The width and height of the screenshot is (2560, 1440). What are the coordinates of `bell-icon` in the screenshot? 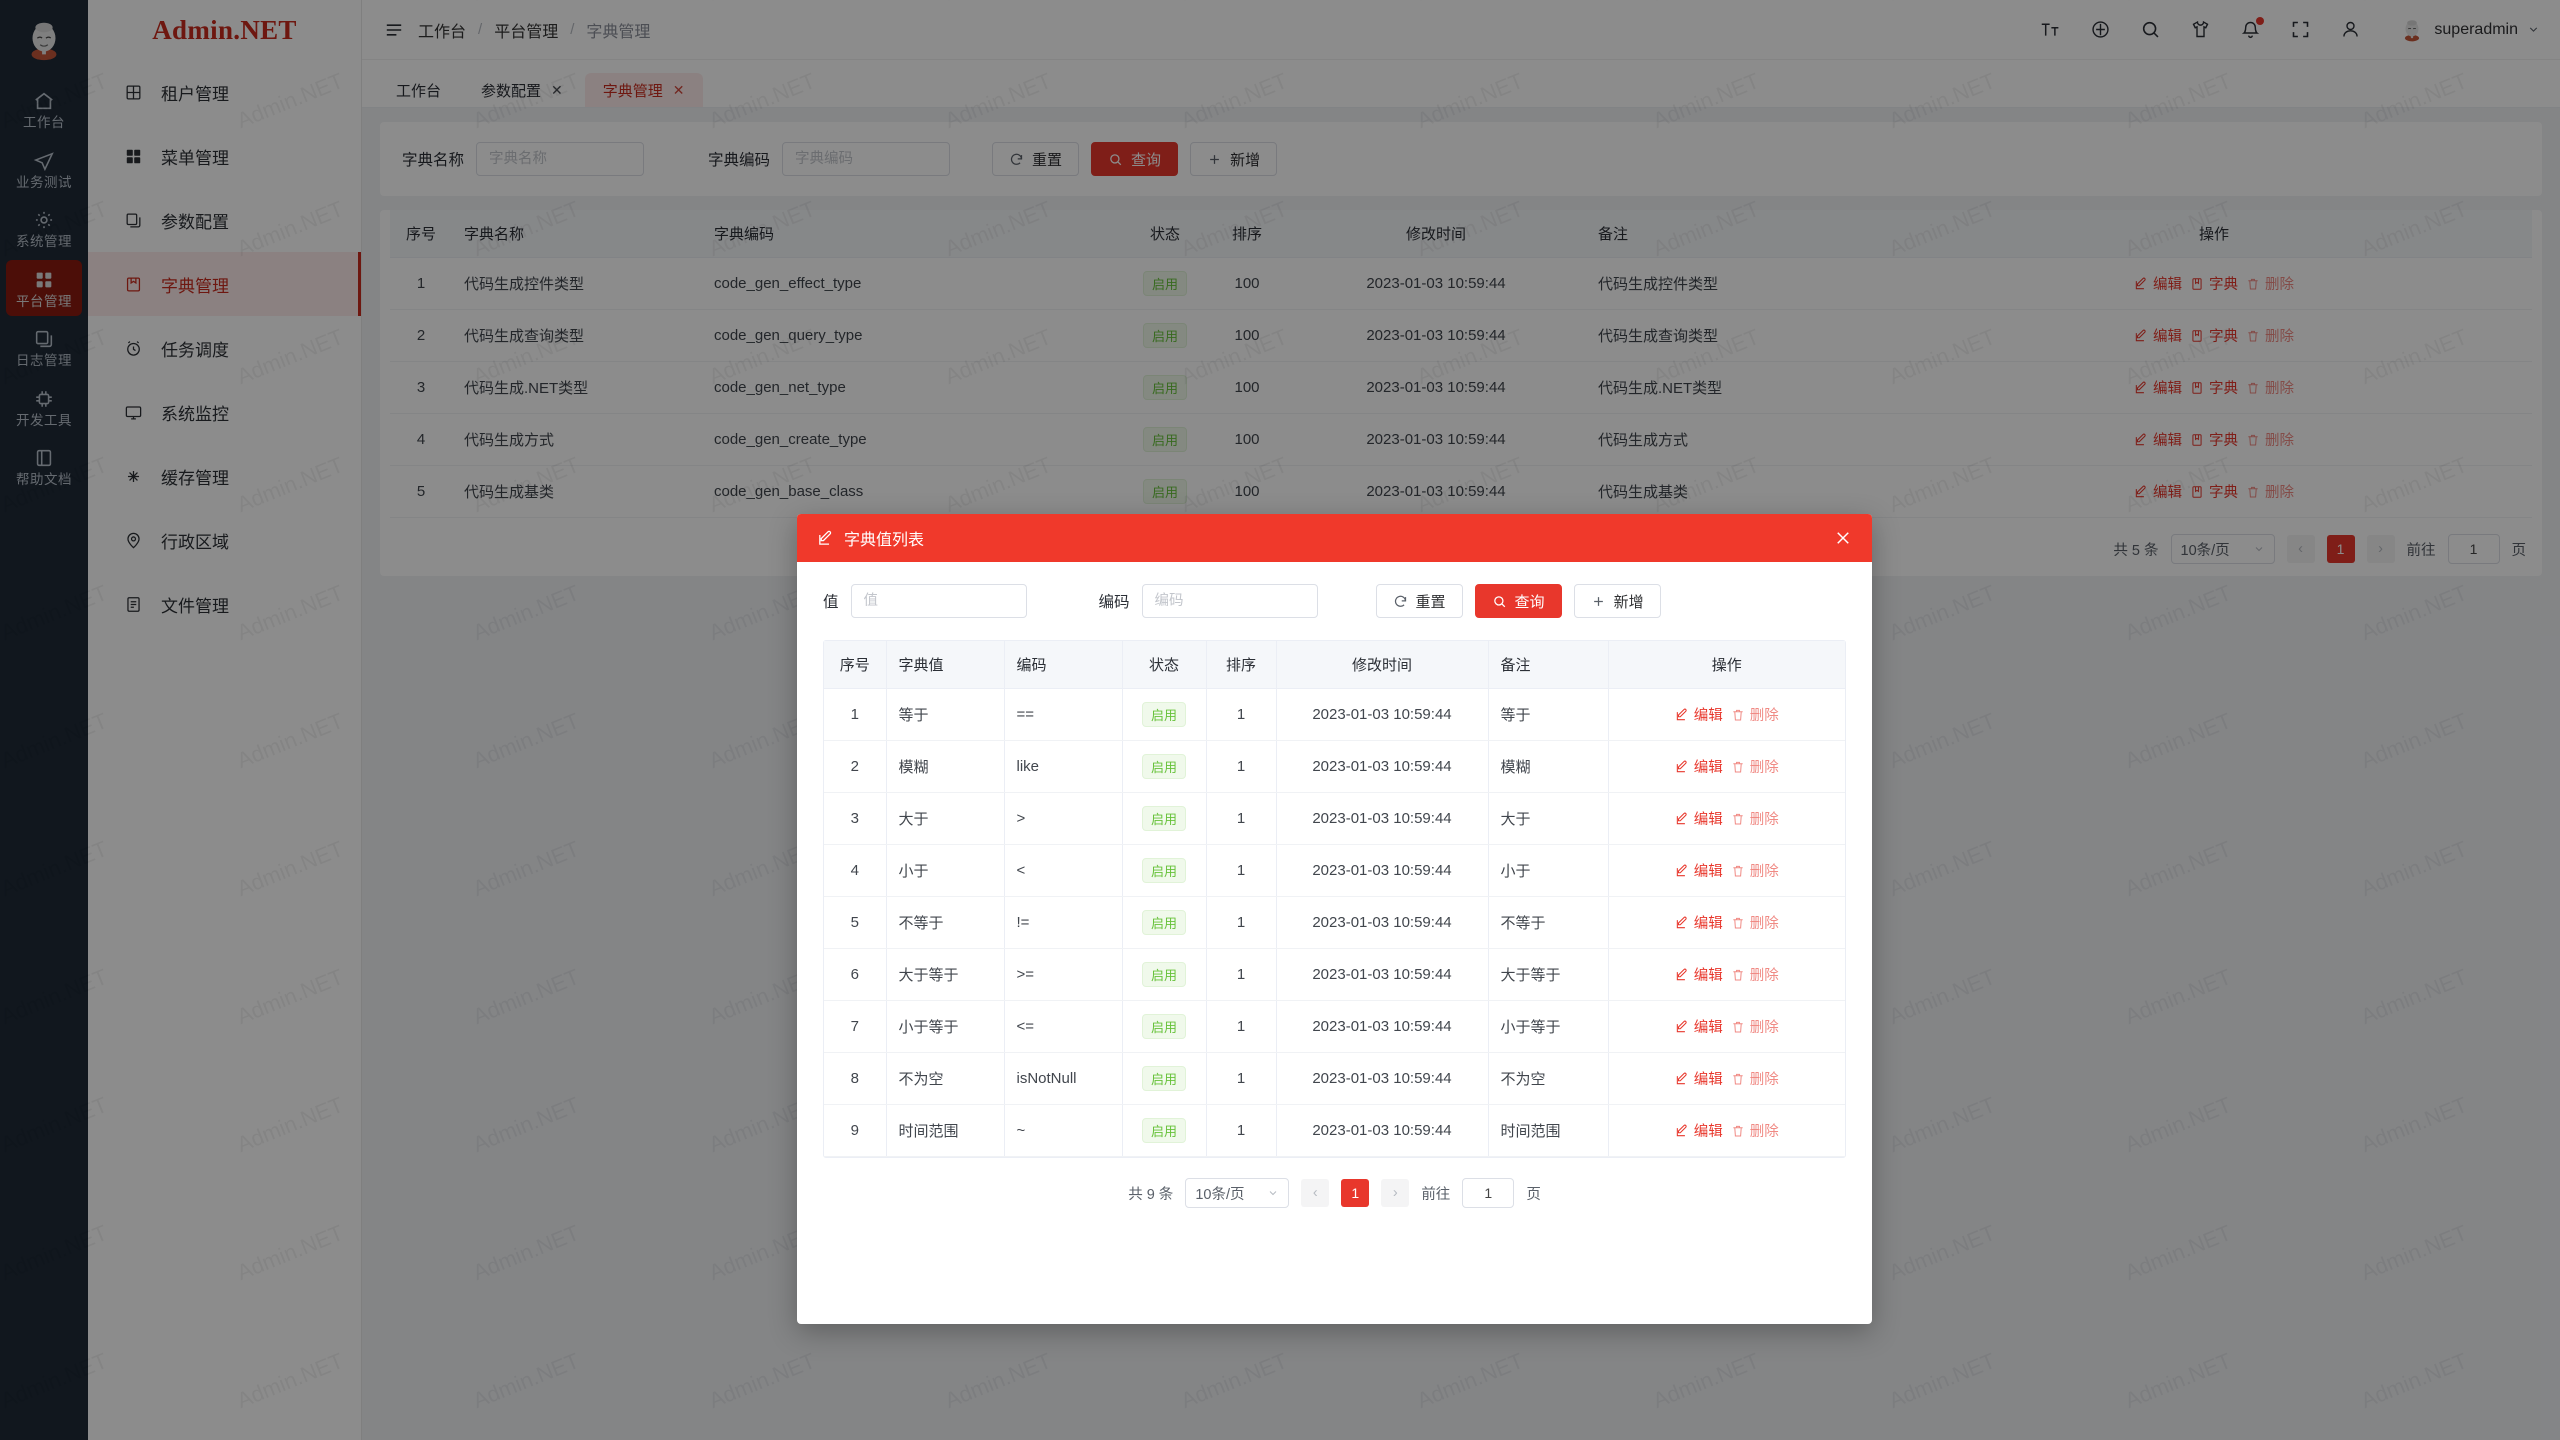 It's located at (2250, 29).